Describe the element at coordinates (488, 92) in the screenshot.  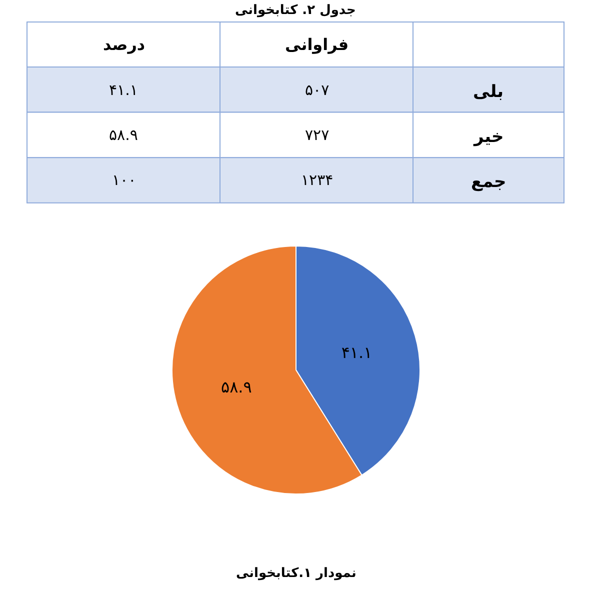
I see `category-label: بلی` at that location.